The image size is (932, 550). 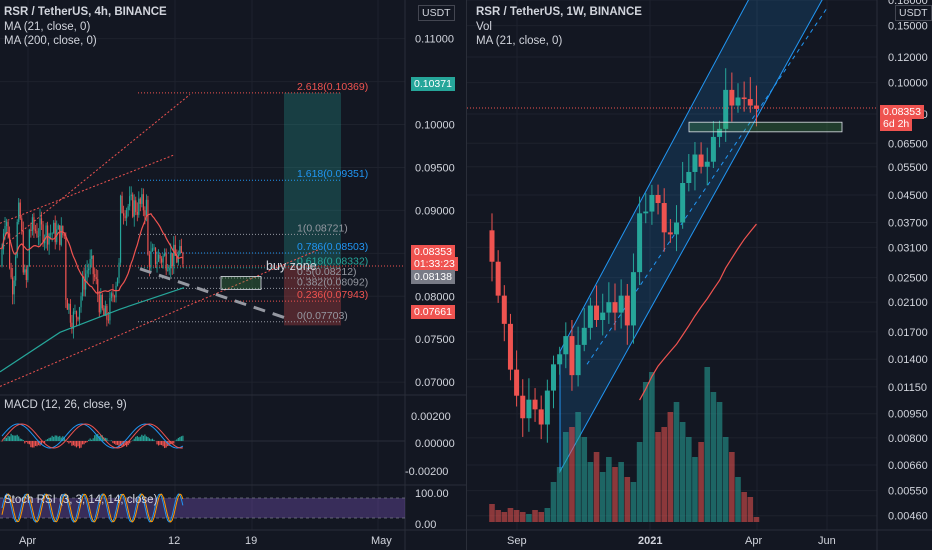 What do you see at coordinates (559, 12) in the screenshot?
I see `right-chart-title: RSR / TetherUS, 1W, BINANCE` at bounding box center [559, 12].